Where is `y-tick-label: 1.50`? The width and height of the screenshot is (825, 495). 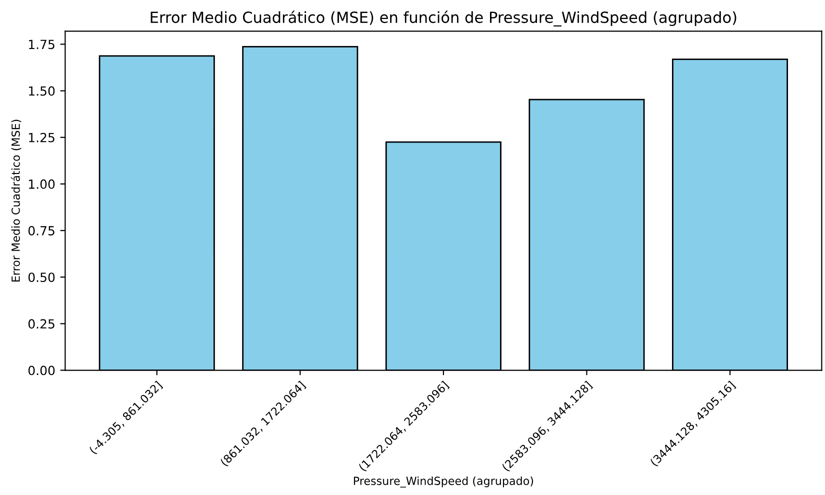
y-tick-label: 1.50 is located at coordinates (41, 91).